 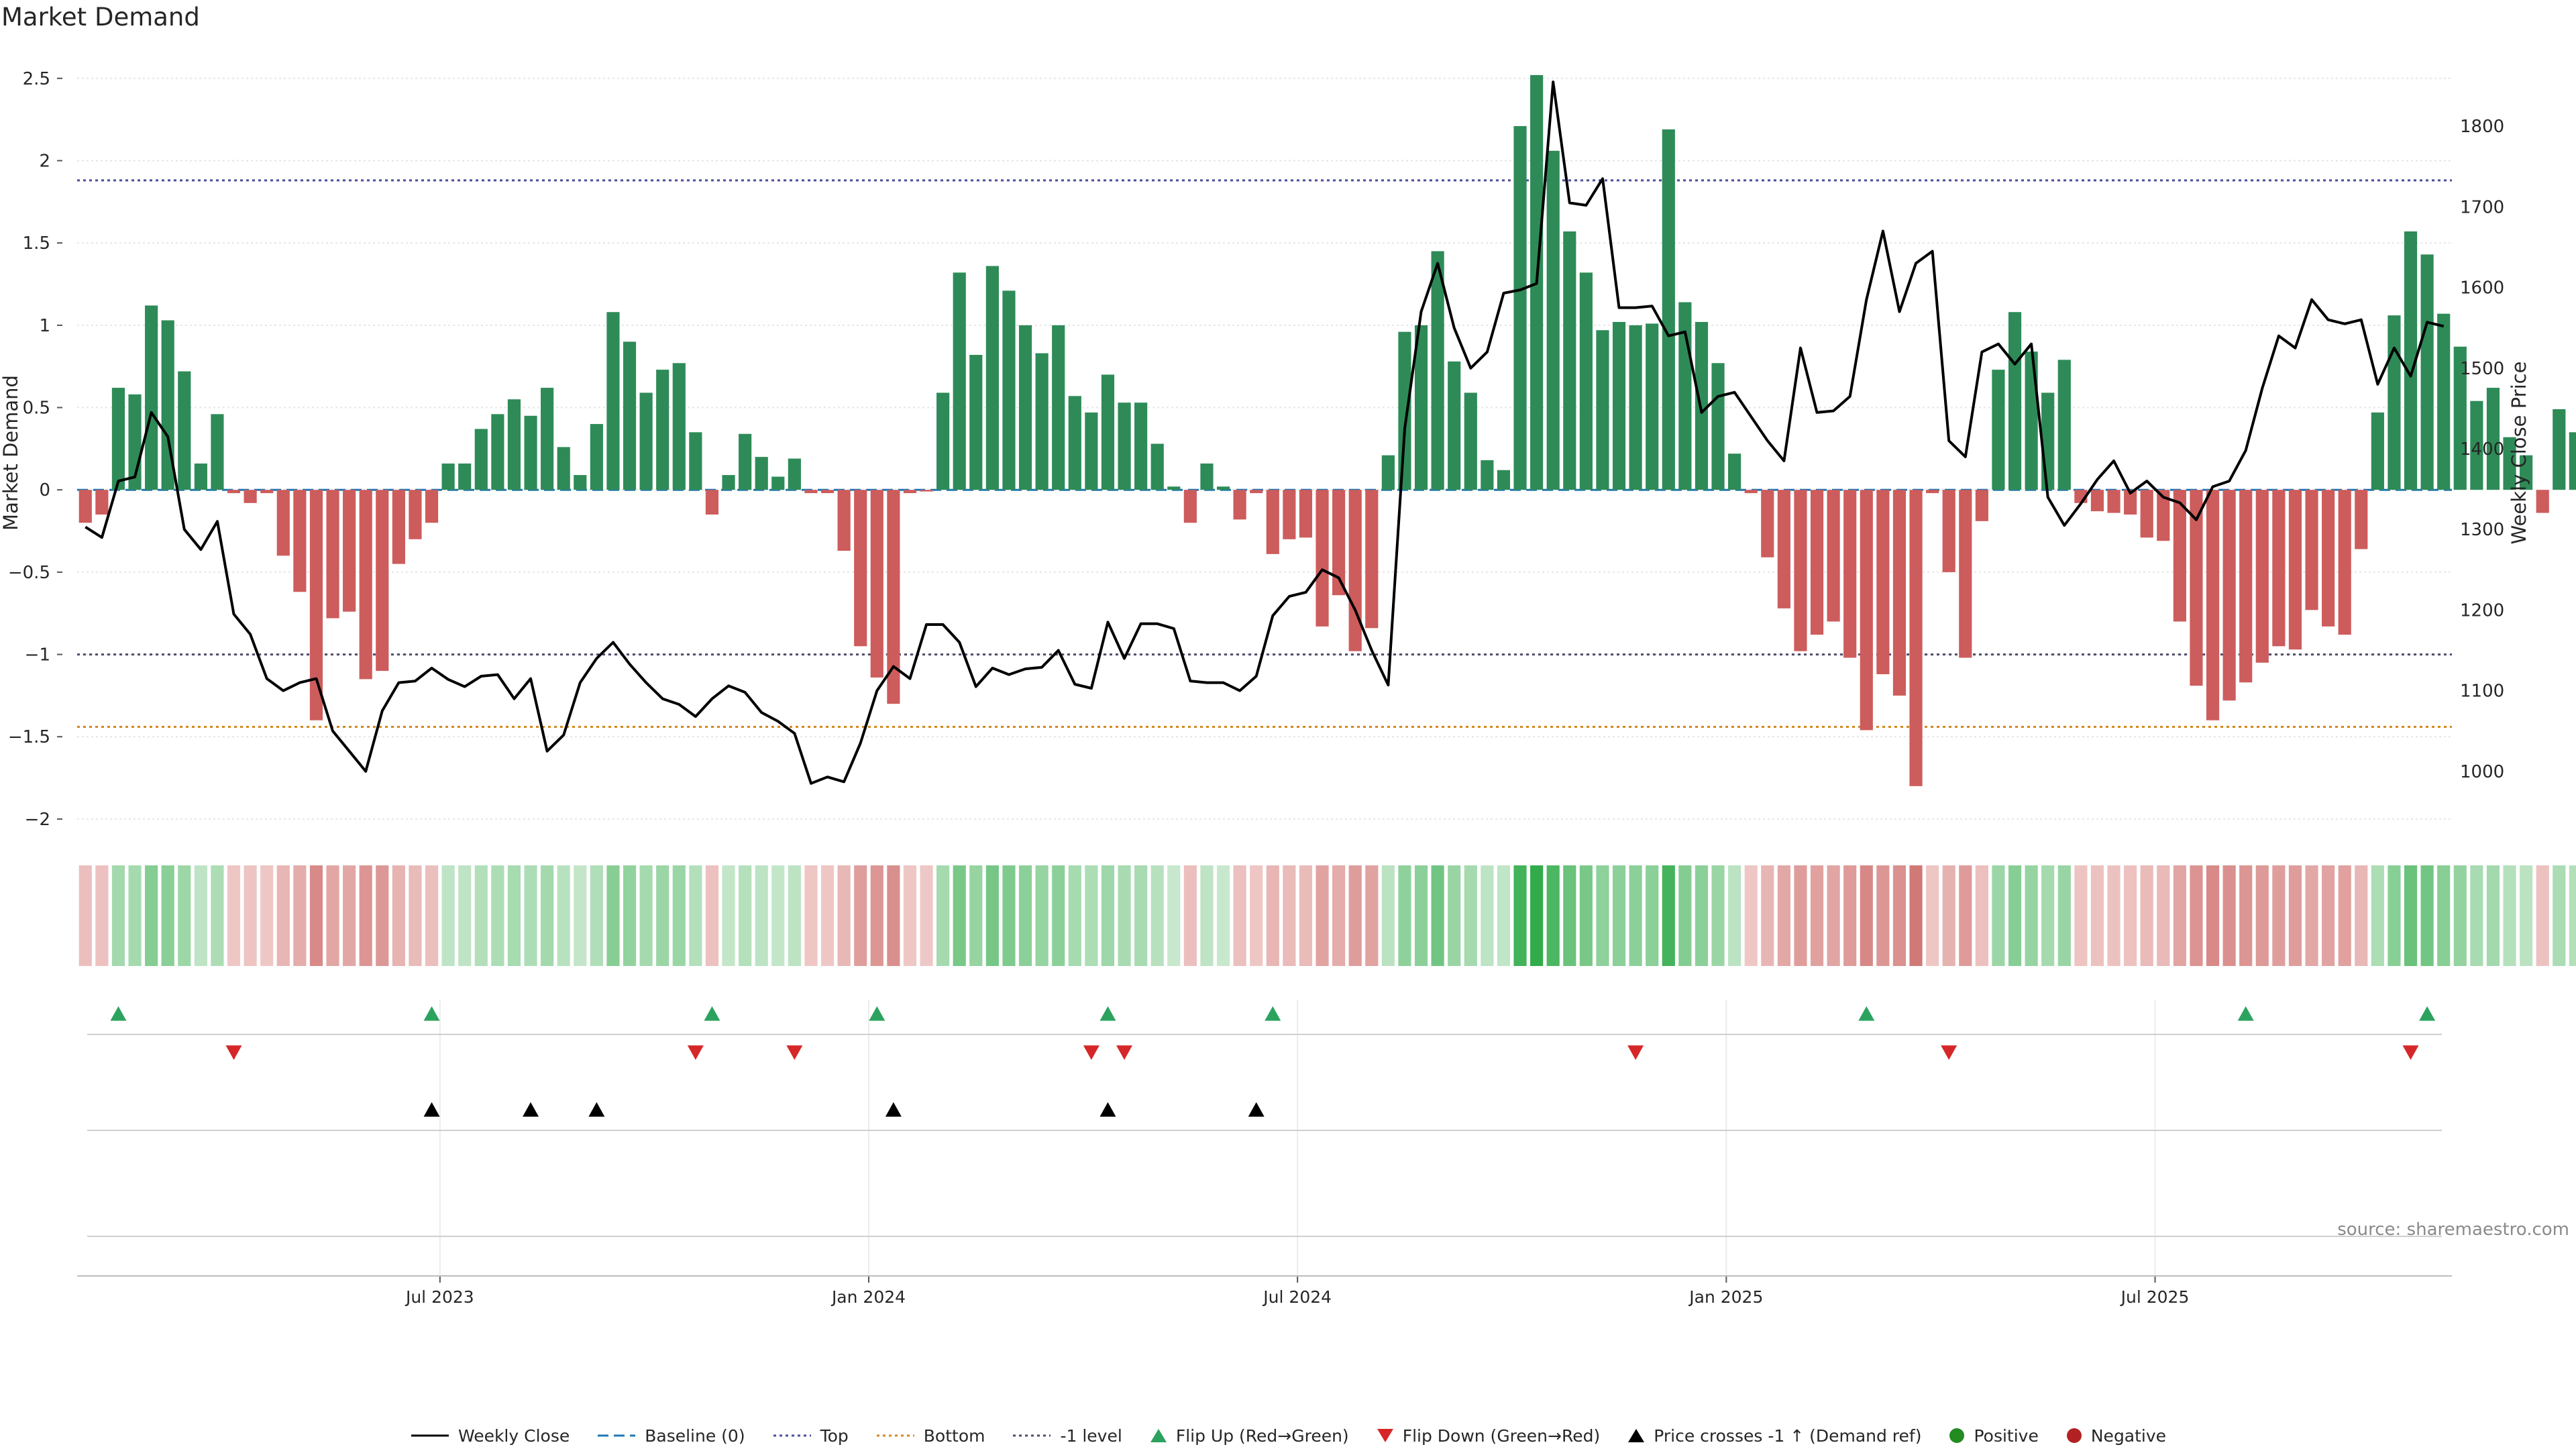 I want to click on legend-flip-down: Flip Down (Green→Red), so click(x=1488, y=1436).